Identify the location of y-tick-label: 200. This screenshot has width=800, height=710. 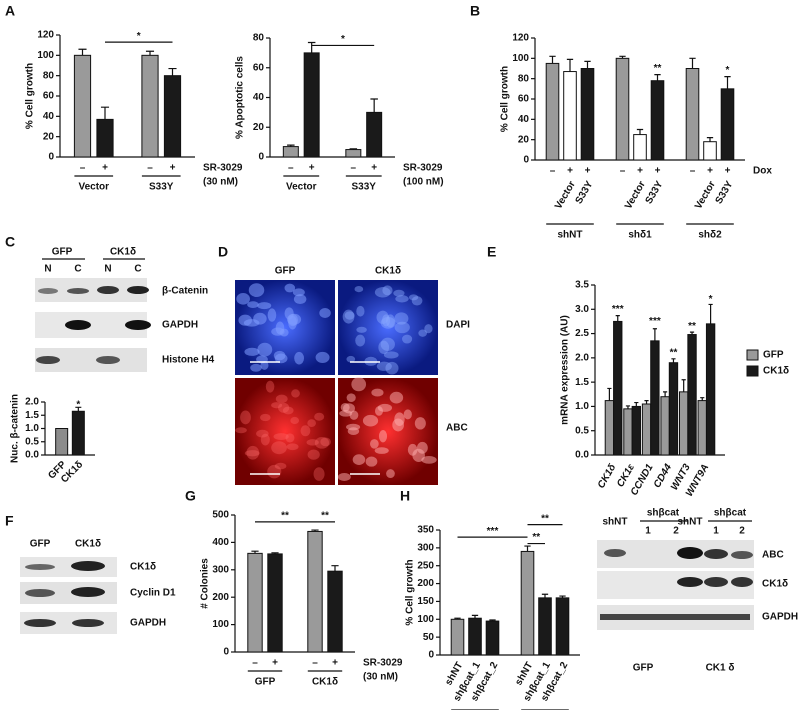
(220, 597).